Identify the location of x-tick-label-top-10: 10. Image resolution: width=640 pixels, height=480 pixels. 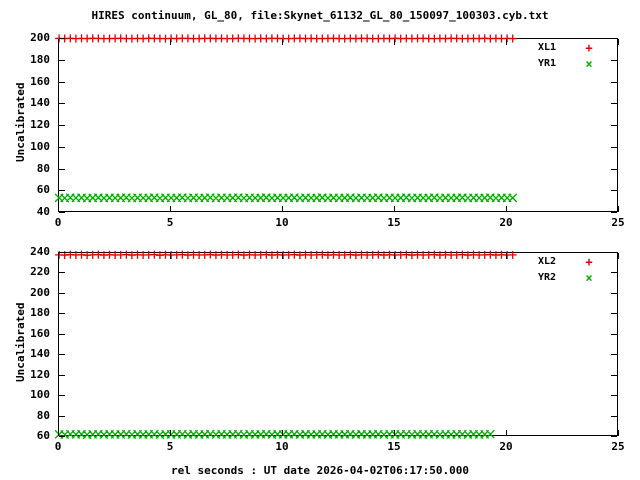
(282, 222).